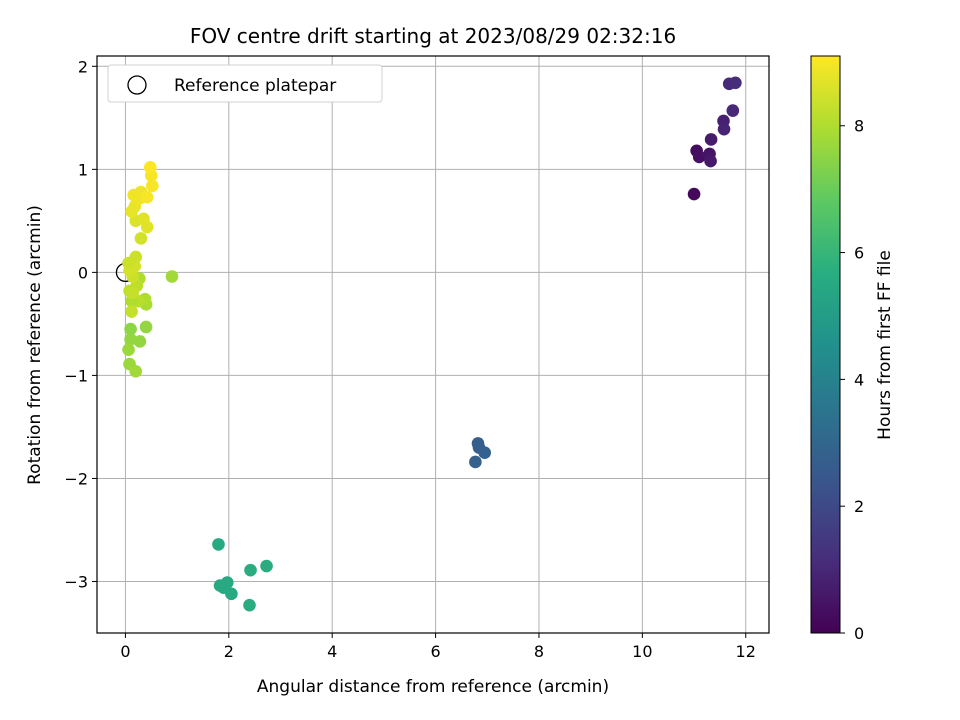  Describe the element at coordinates (76, 581) in the screenshot. I see `y-tick-label: −3` at that location.